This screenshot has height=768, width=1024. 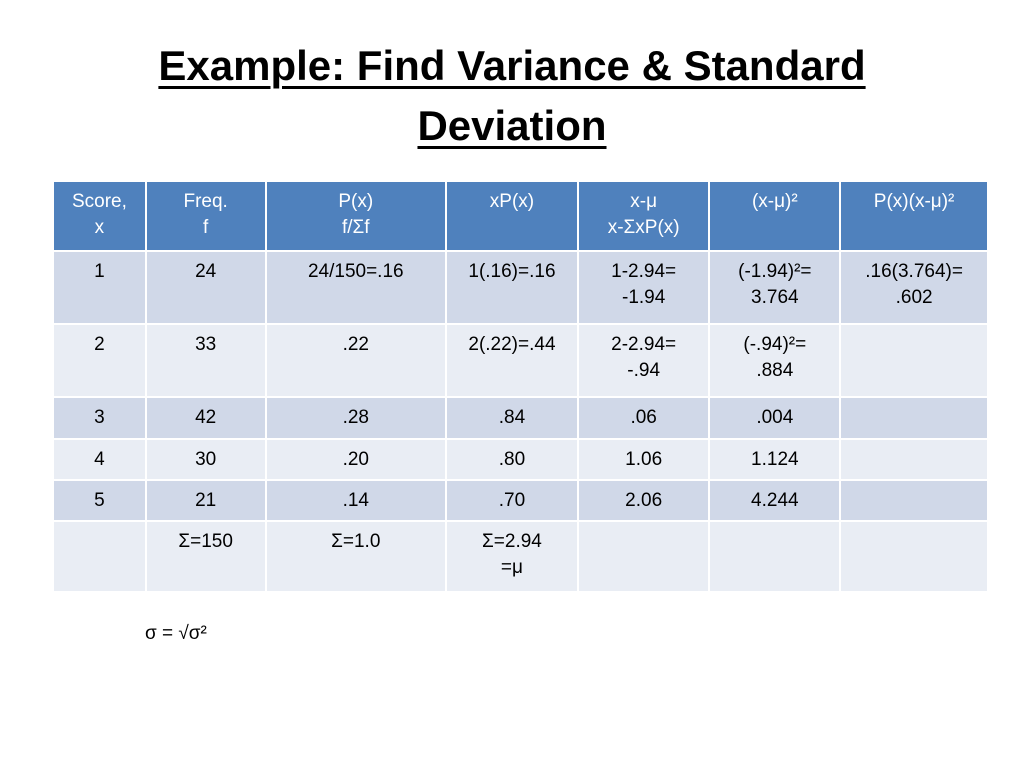 I want to click on table-cell: (-.94)²= .884, so click(x=775, y=360).